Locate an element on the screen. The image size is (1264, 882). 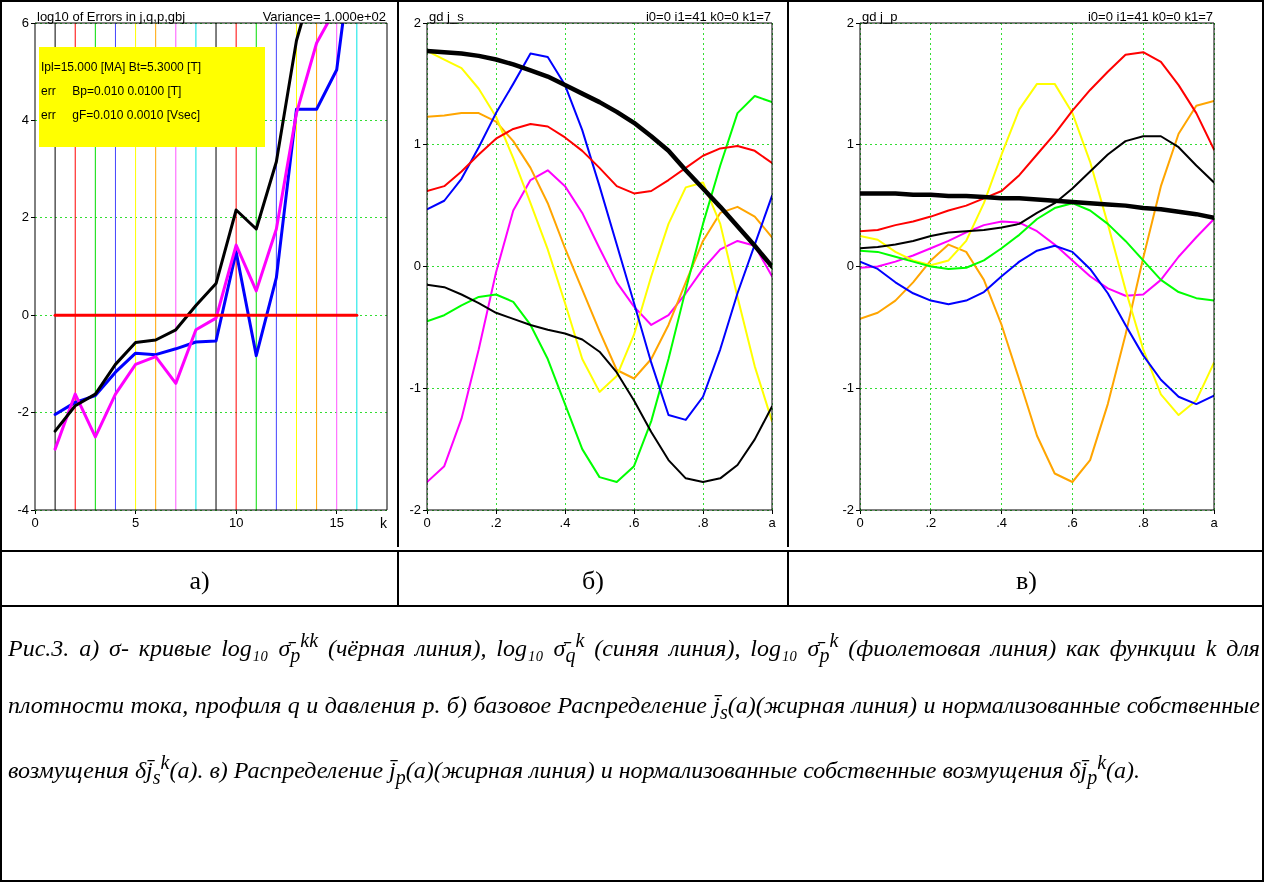
chart-title: gd j_s is located at coordinates (447, 17).